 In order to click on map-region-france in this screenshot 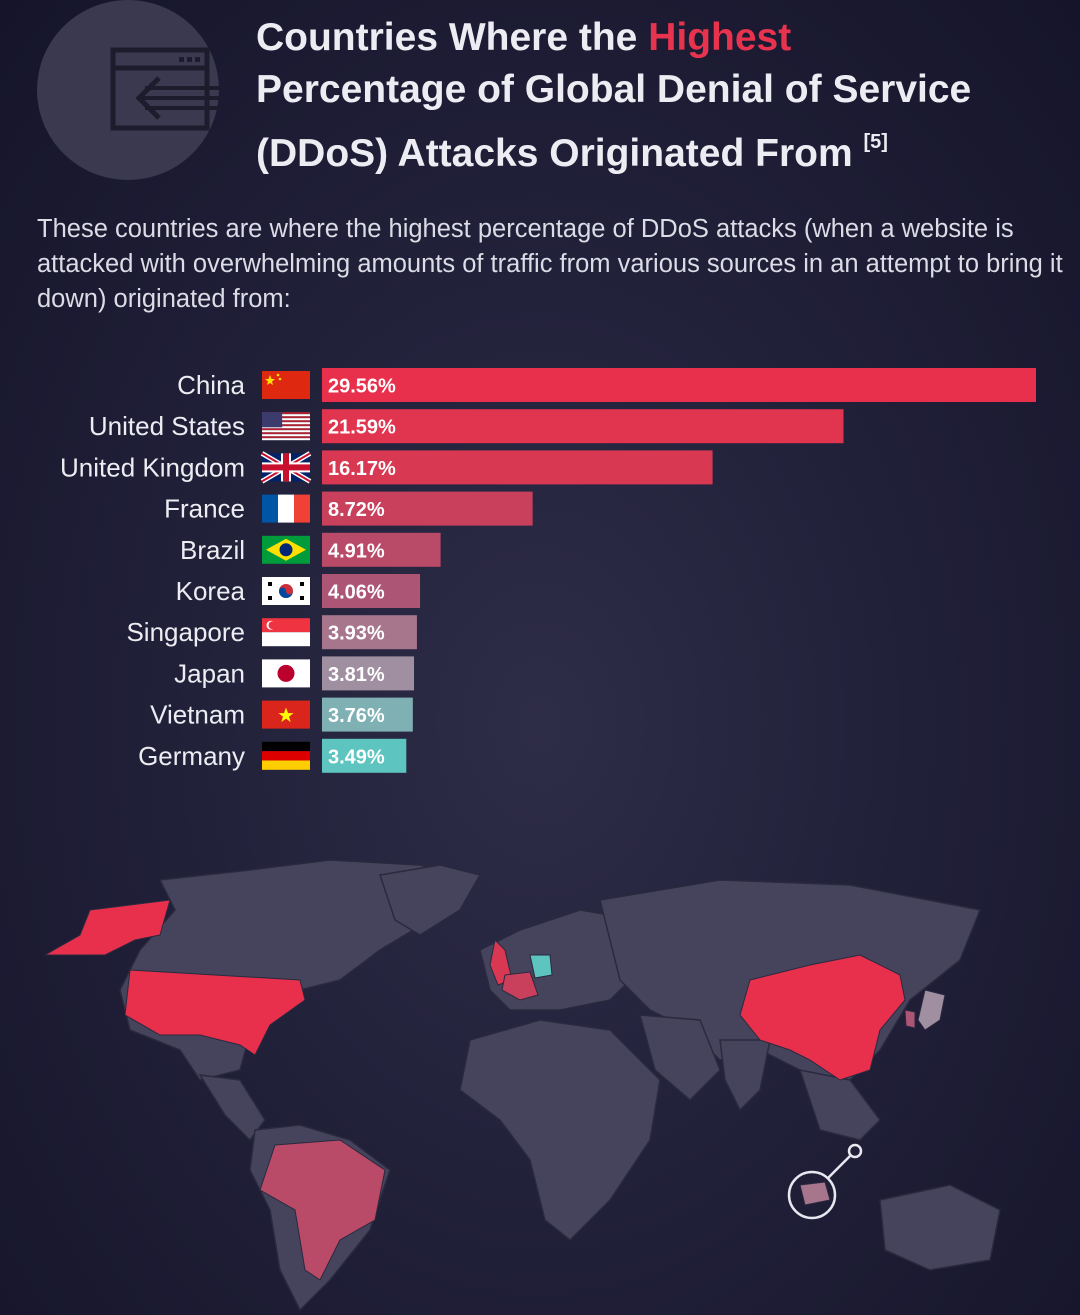, I will do `click(520, 986)`.